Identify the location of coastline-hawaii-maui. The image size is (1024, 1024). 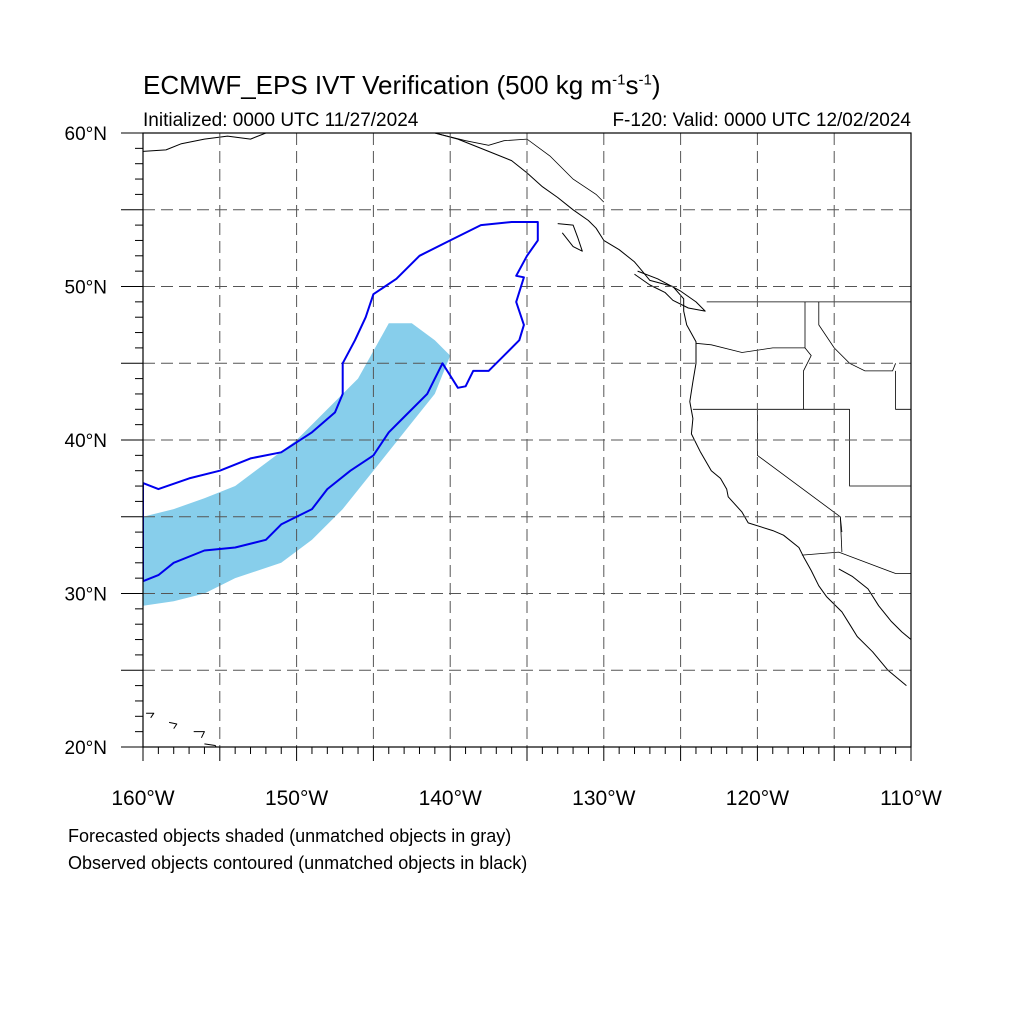
(199, 735).